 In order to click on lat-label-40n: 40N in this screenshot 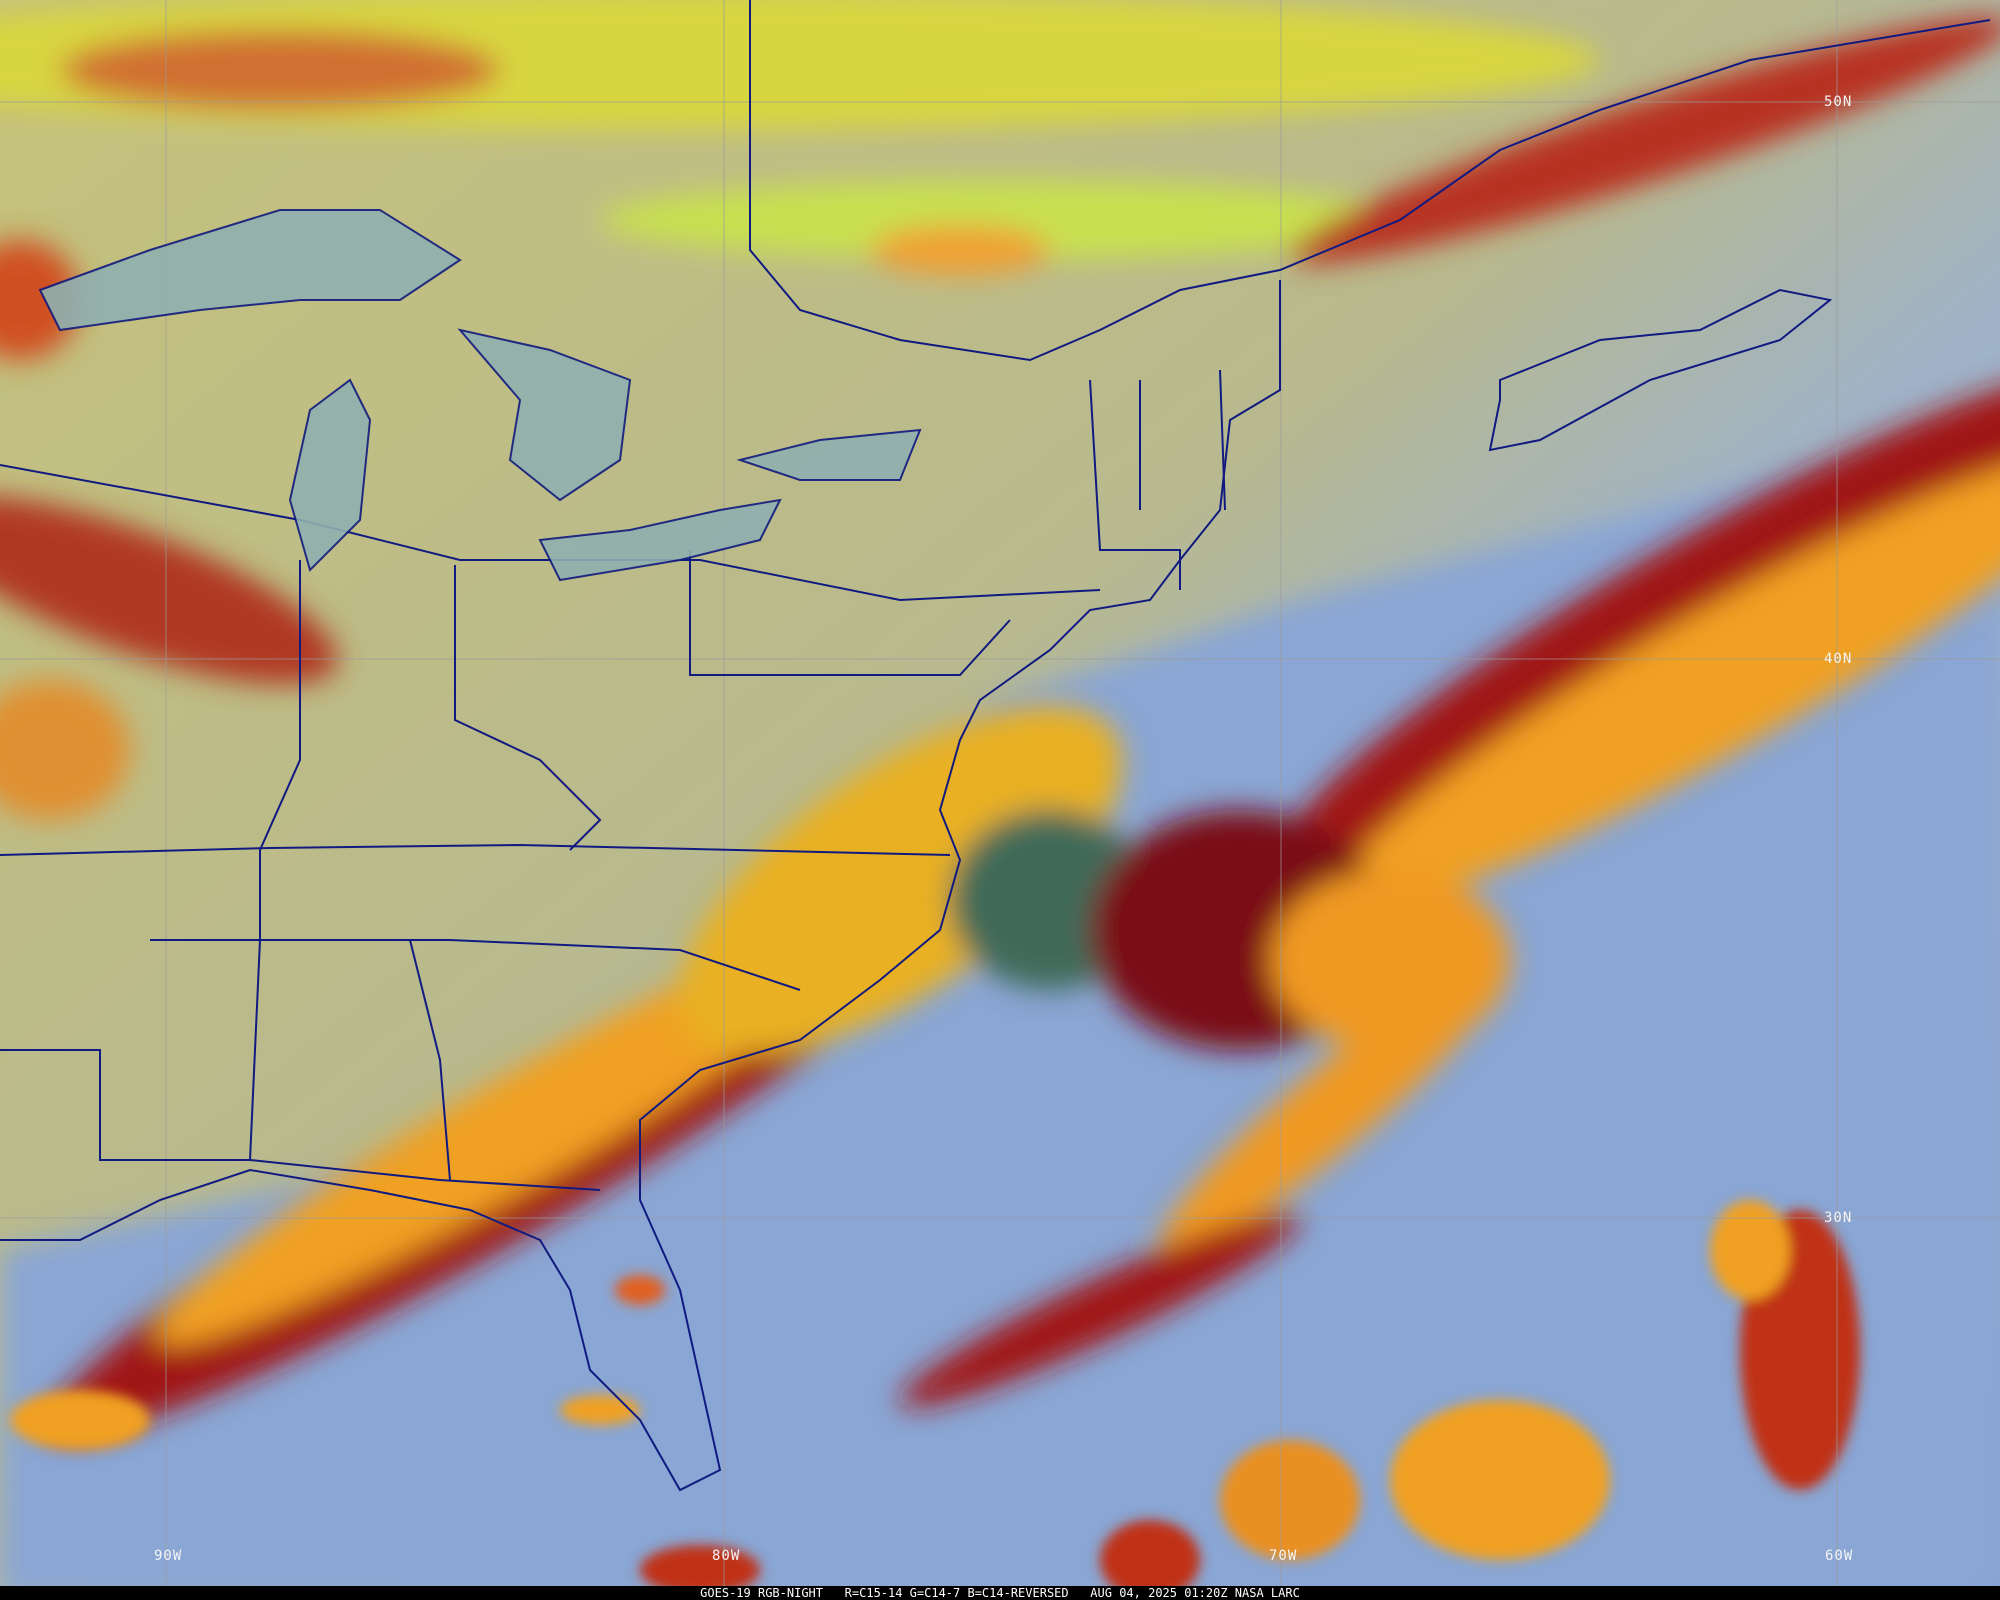, I will do `click(1838, 659)`.